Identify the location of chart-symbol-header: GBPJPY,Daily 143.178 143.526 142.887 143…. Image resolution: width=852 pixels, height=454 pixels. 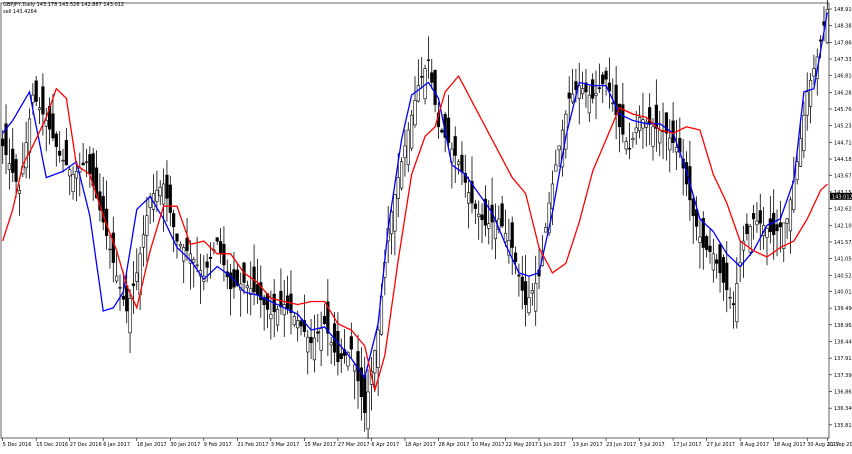
(64, 5).